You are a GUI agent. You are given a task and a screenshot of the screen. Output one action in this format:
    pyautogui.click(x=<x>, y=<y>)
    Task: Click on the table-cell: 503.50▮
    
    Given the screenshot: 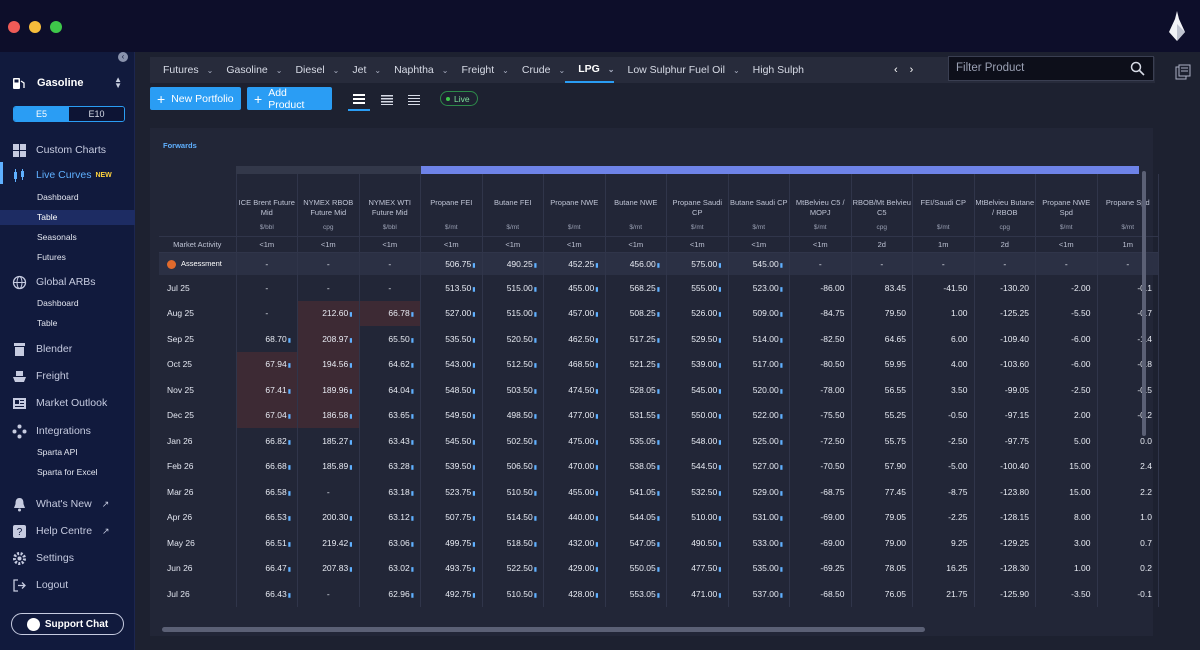 What is the action you would take?
    pyautogui.click(x=513, y=390)
    